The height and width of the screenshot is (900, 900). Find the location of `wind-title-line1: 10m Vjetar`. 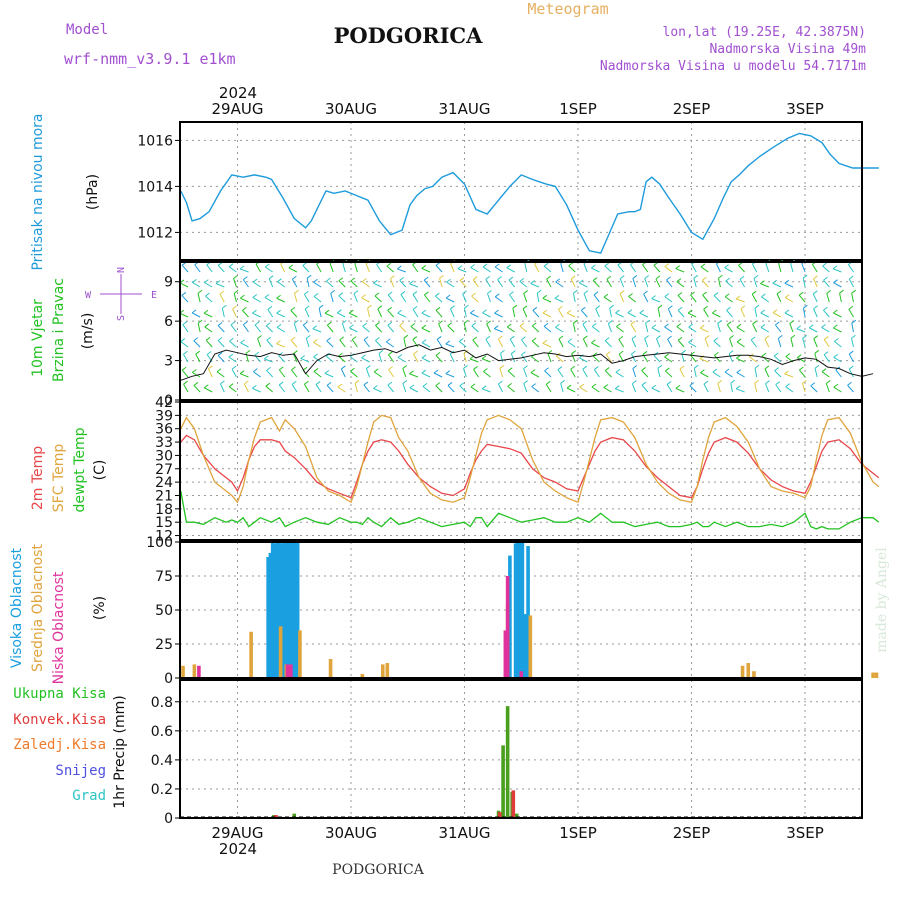

wind-title-line1: 10m Vjetar is located at coordinates (38, 338).